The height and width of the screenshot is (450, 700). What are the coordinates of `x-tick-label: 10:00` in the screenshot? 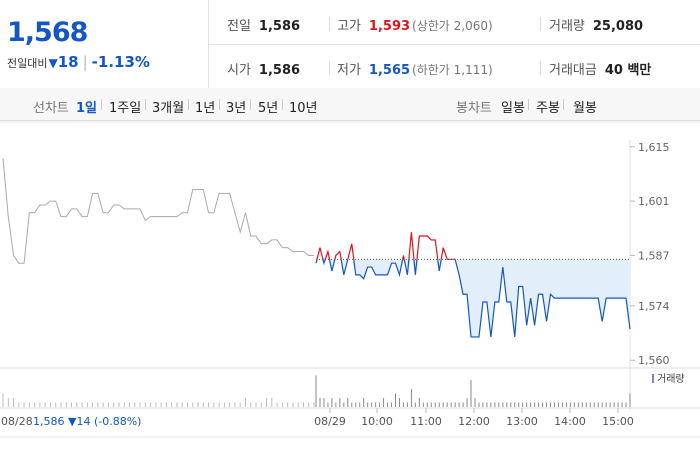 It's located at (377, 421).